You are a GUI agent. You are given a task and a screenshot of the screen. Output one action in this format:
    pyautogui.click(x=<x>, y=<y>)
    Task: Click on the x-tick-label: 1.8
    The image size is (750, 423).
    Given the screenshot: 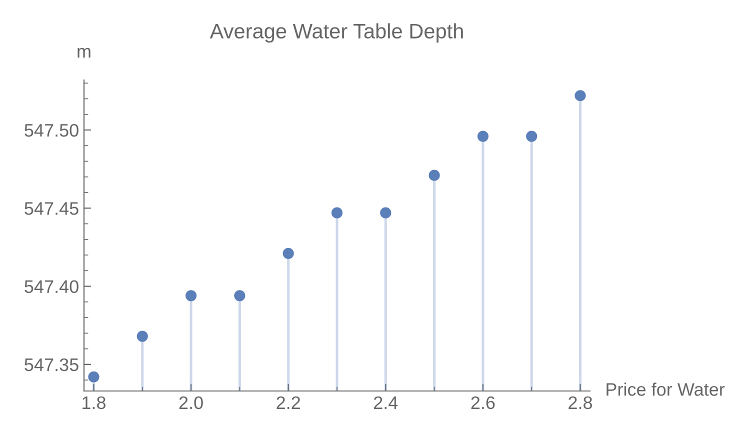 What is the action you would take?
    pyautogui.click(x=94, y=403)
    